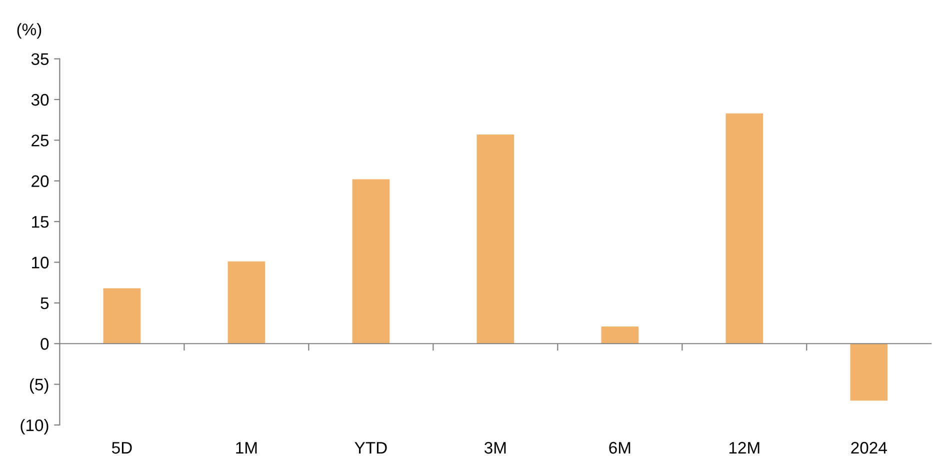 This screenshot has height=456, width=933. What do you see at coordinates (44, 304) in the screenshot?
I see `y-tick-label: 5` at bounding box center [44, 304].